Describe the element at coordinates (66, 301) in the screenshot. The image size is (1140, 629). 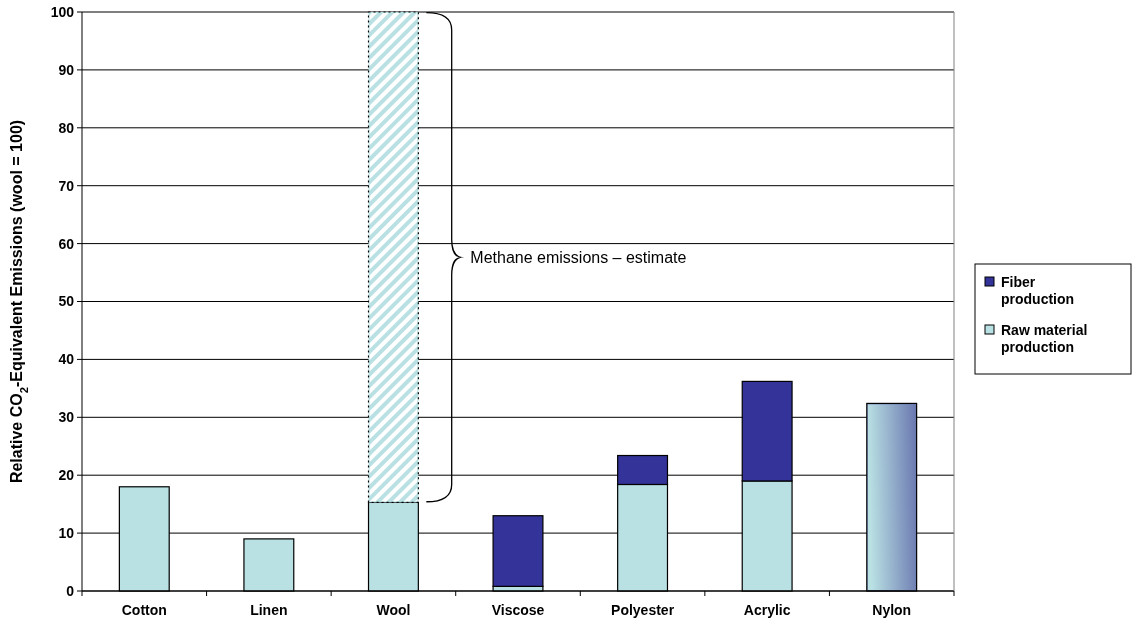
I see `y-tick-label: 50` at that location.